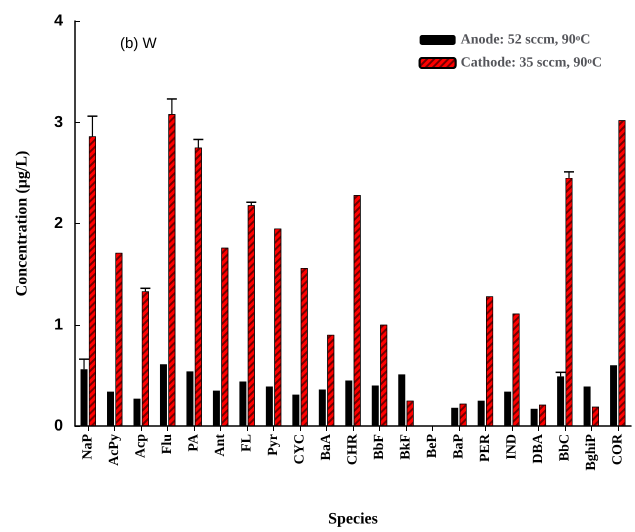 This screenshot has height=532, width=635. Describe the element at coordinates (564, 448) in the screenshot. I see `x-tick-label: BbC` at that location.